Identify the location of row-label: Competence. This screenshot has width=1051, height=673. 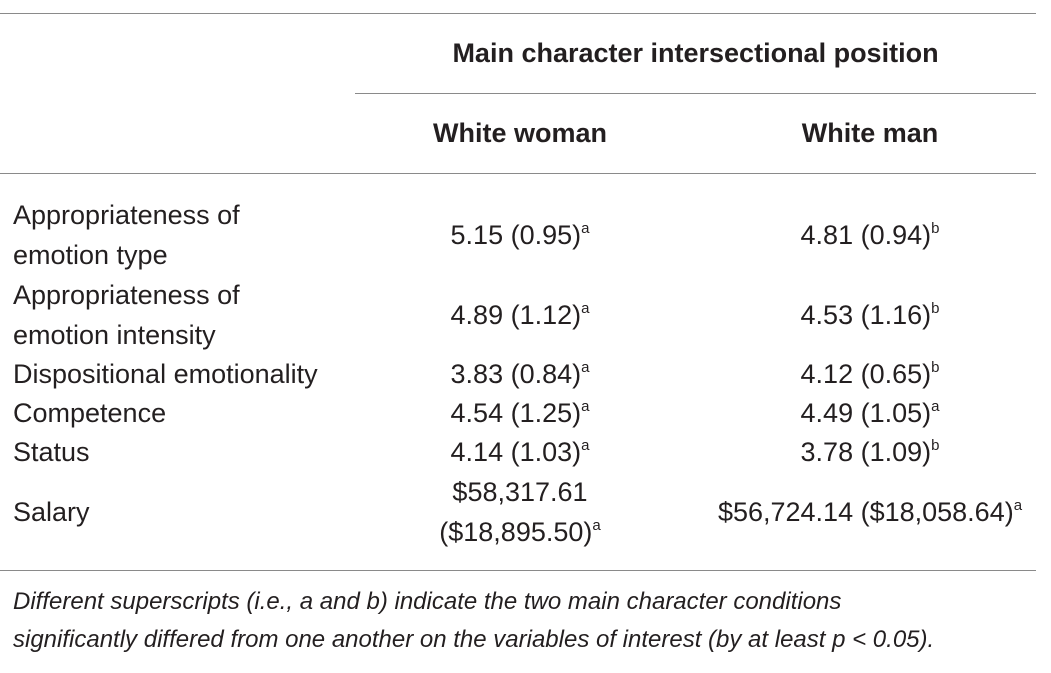
(90, 413).